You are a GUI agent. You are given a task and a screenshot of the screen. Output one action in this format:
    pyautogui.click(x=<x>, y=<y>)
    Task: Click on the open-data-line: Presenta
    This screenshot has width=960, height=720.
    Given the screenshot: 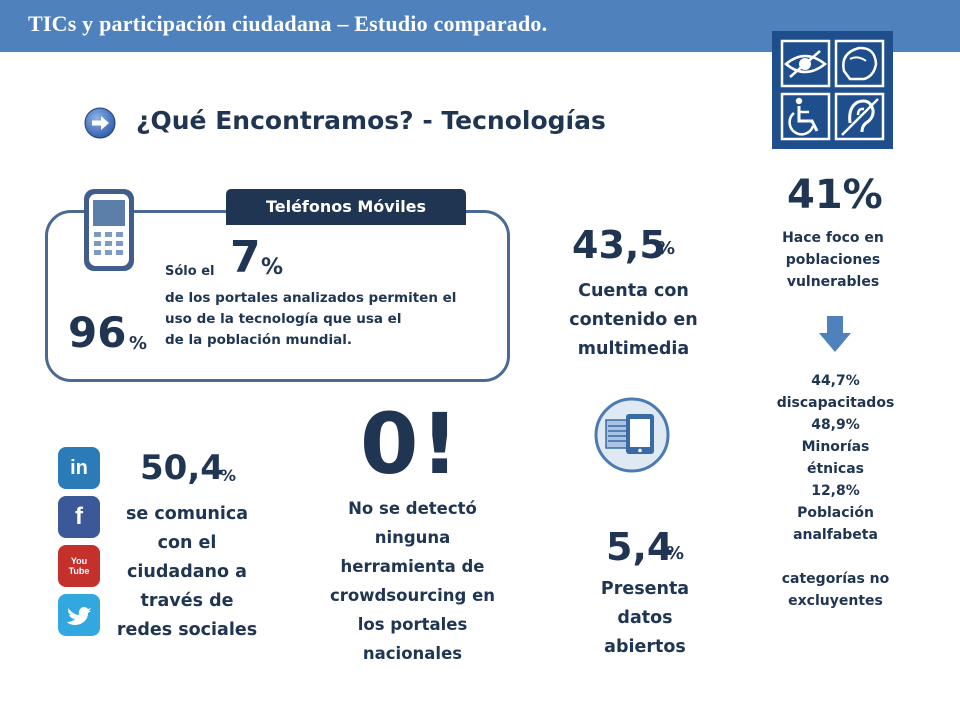 What is the action you would take?
    pyautogui.click(x=645, y=589)
    